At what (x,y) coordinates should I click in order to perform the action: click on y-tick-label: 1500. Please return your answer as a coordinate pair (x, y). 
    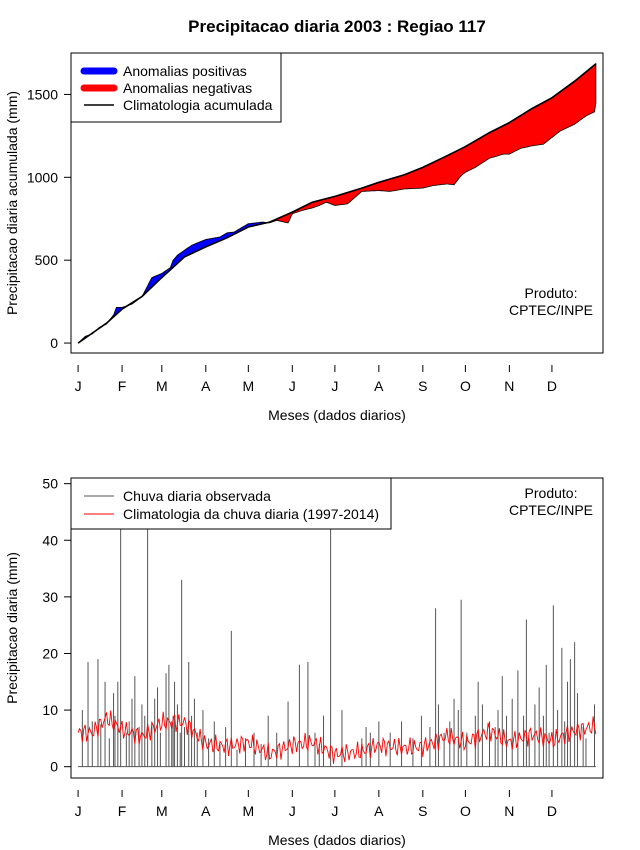
    Looking at the image, I should click on (42, 94).